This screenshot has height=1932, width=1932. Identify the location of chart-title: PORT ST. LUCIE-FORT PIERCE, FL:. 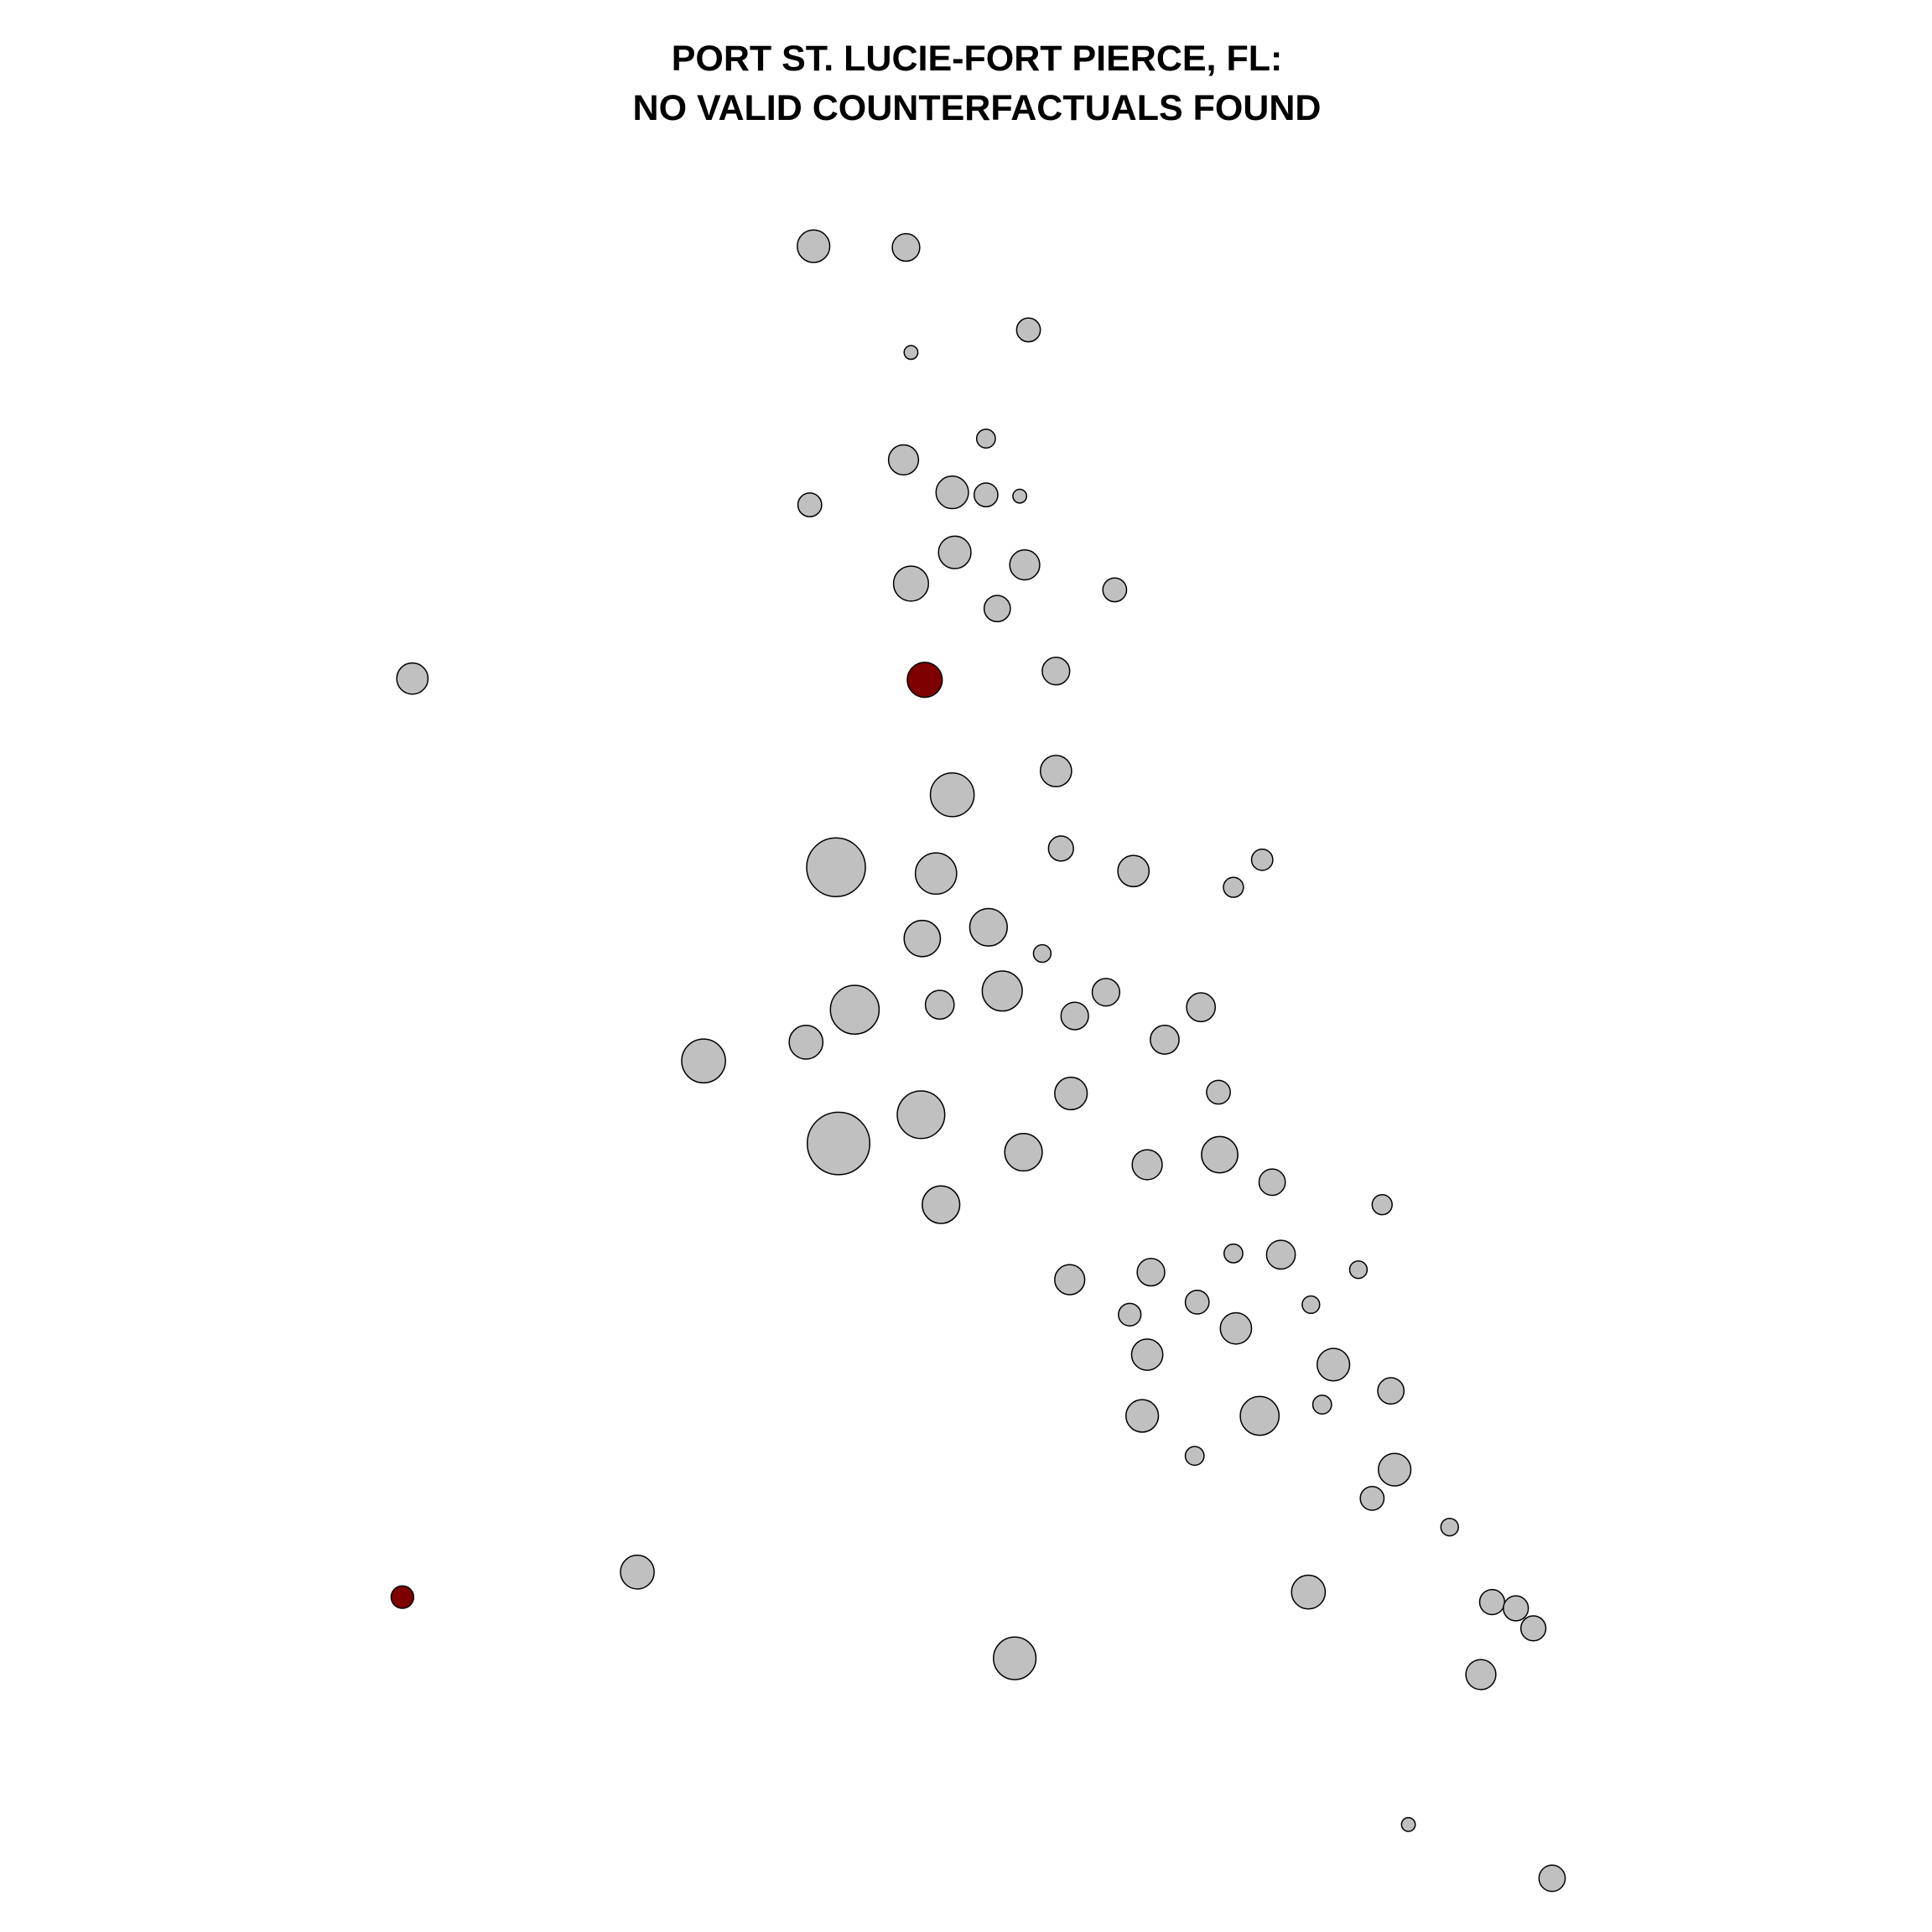
(977, 59).